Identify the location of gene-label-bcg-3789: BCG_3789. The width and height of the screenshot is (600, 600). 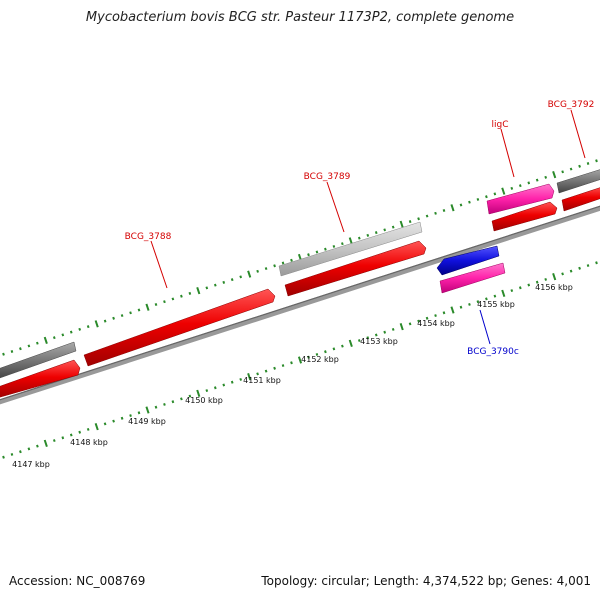
(327, 177).